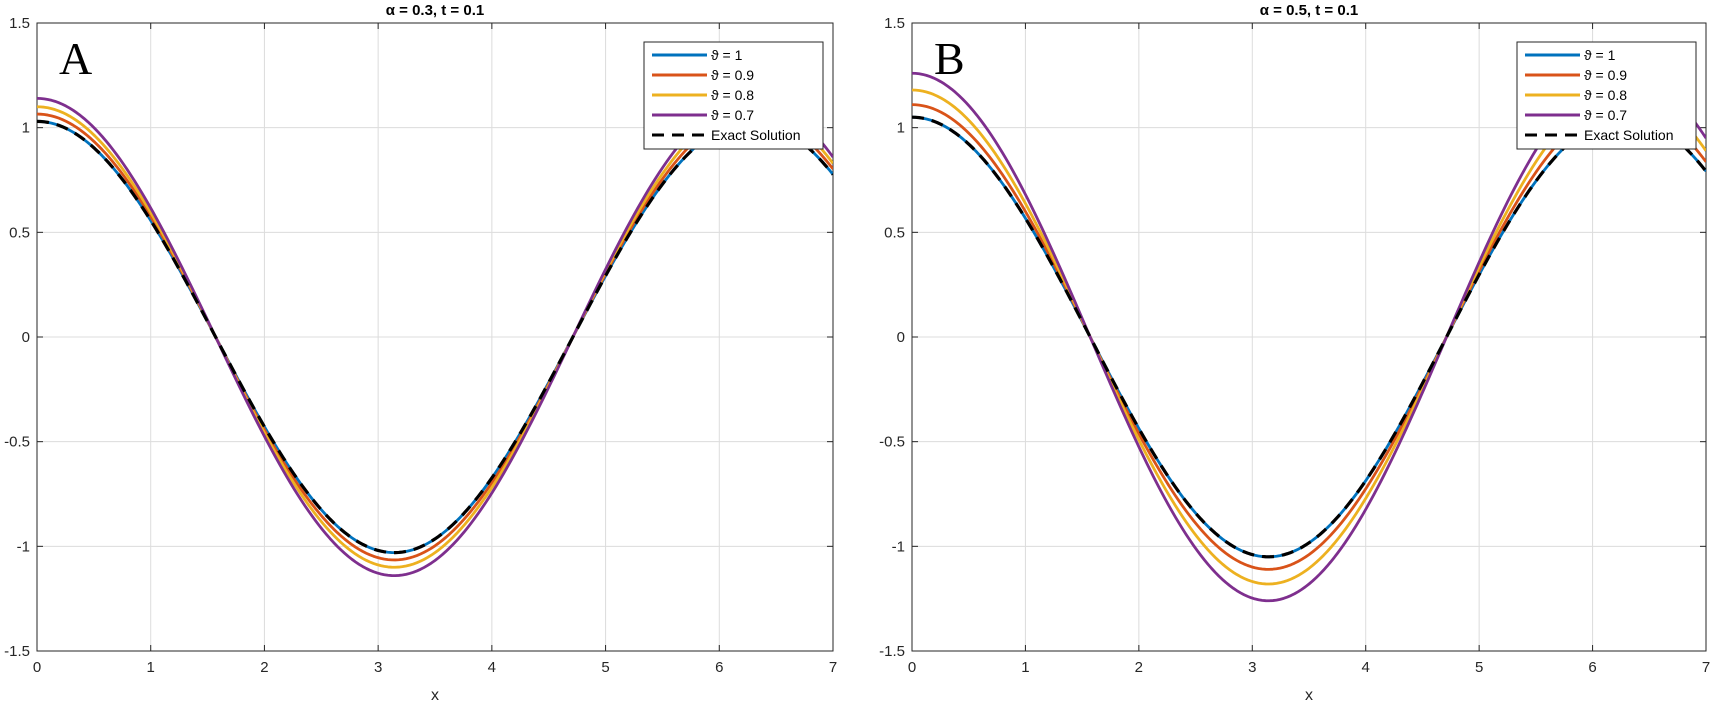 Image resolution: width=1713 pixels, height=703 pixels. I want to click on panel-label: B, so click(949, 58).